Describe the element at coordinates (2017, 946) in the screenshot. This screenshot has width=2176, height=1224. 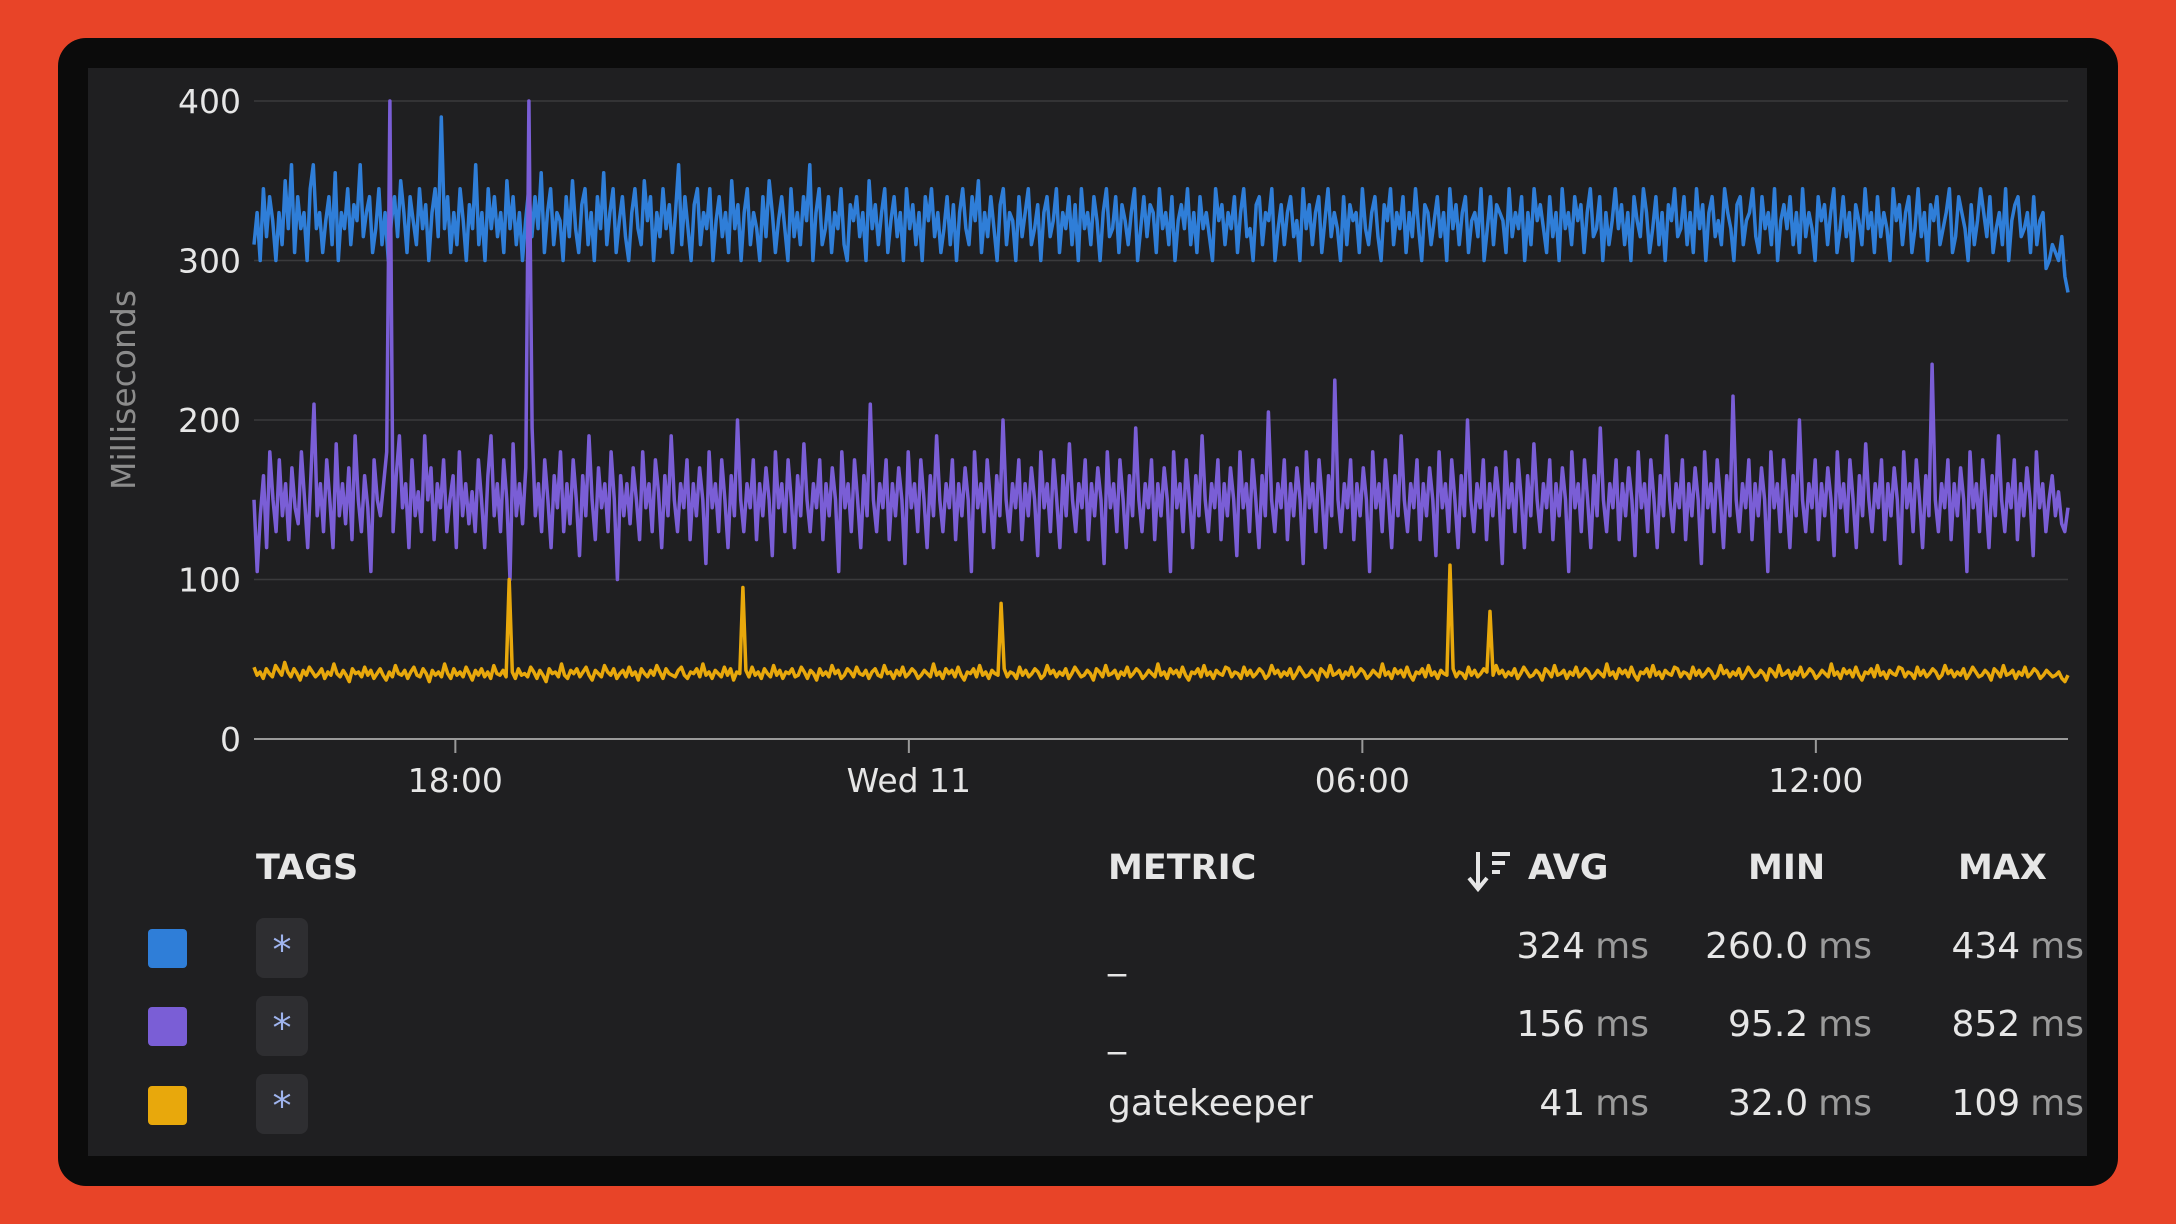
I see `max-value: 434 ms` at that location.